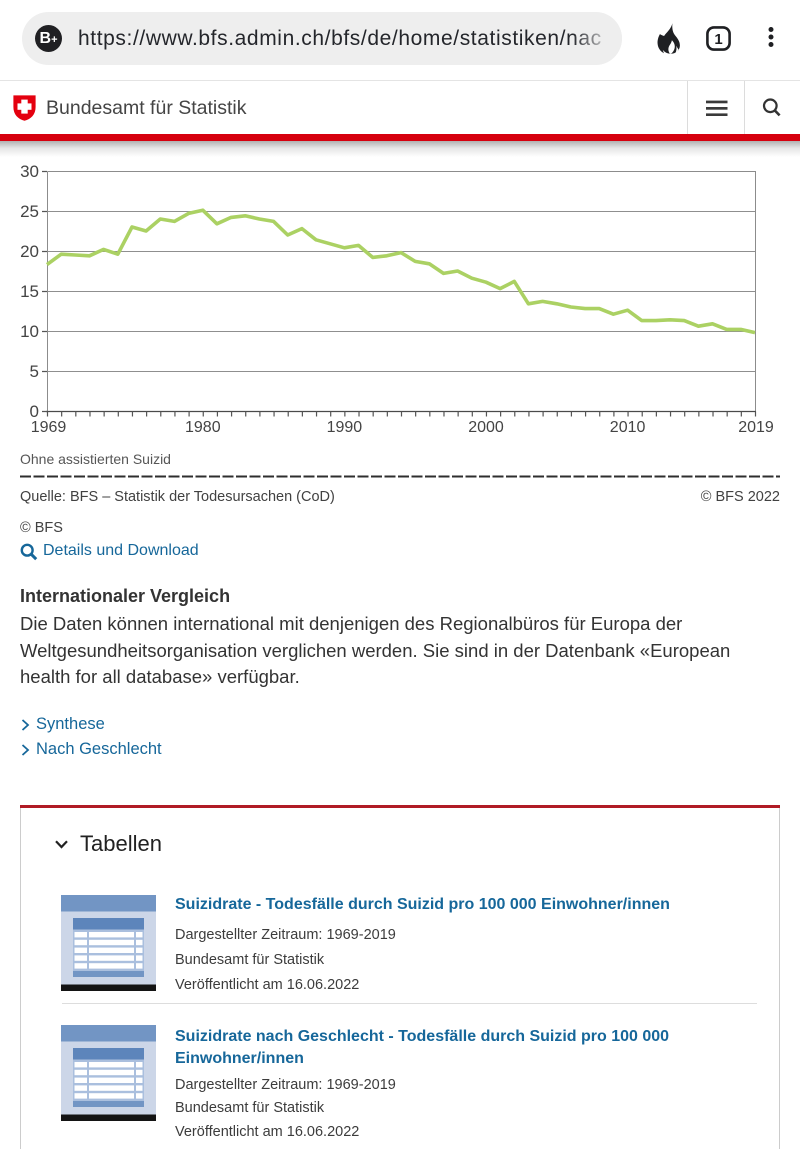 The width and height of the screenshot is (800, 1149). What do you see at coordinates (718, 39) in the screenshot?
I see `svg-text: 1` at bounding box center [718, 39].